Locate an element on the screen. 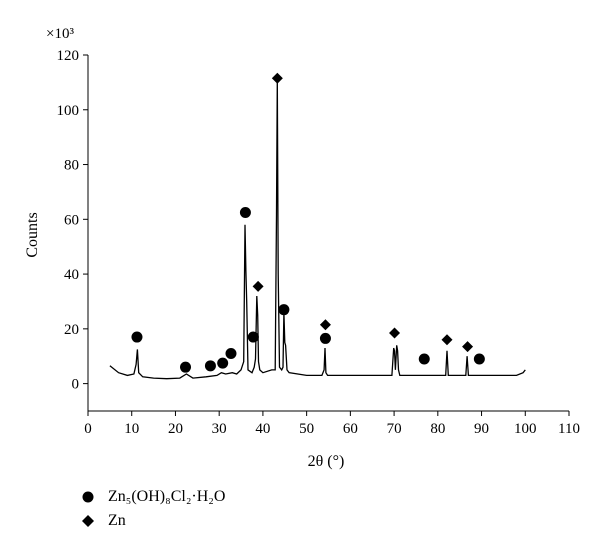  circle-marker-icon is located at coordinates (88, 497).